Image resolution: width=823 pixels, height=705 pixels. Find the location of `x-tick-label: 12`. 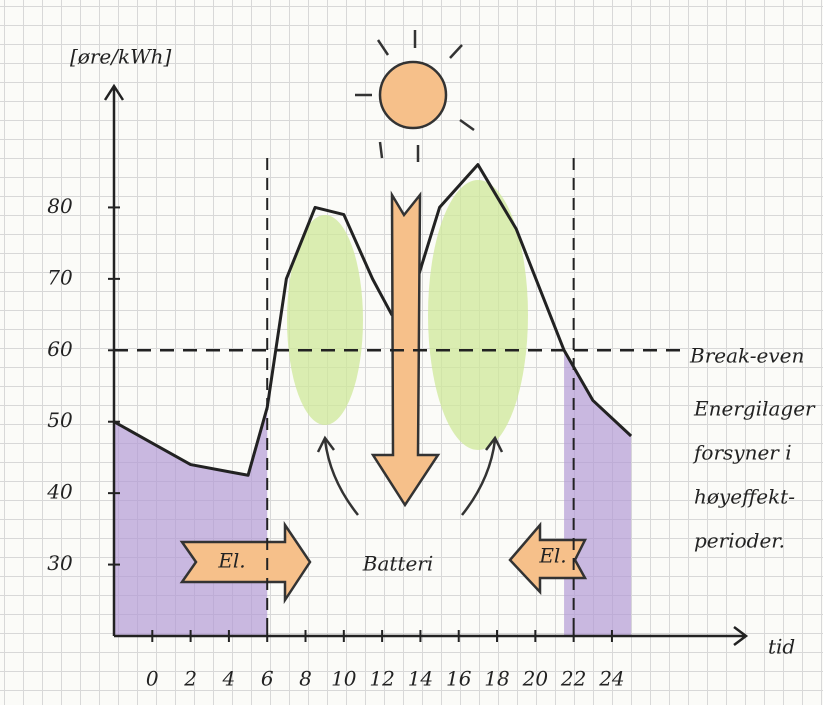

x-tick-label: 12 is located at coordinates (381, 679).